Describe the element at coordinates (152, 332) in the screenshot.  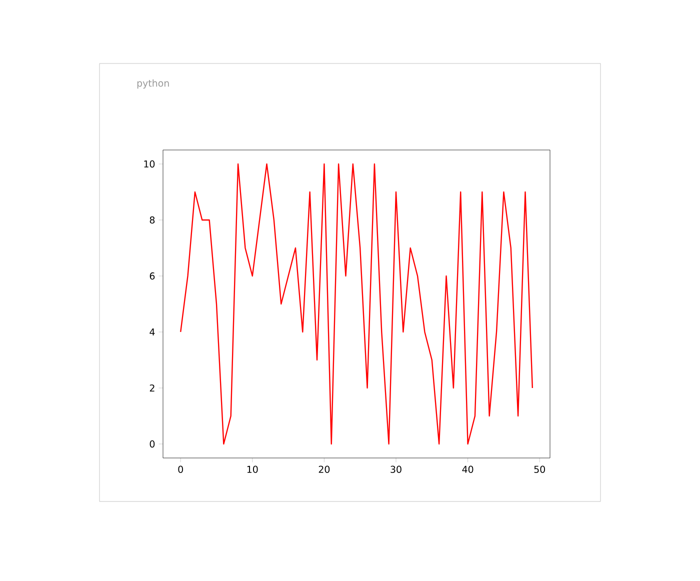
I see `y-tick-label: 4` at that location.